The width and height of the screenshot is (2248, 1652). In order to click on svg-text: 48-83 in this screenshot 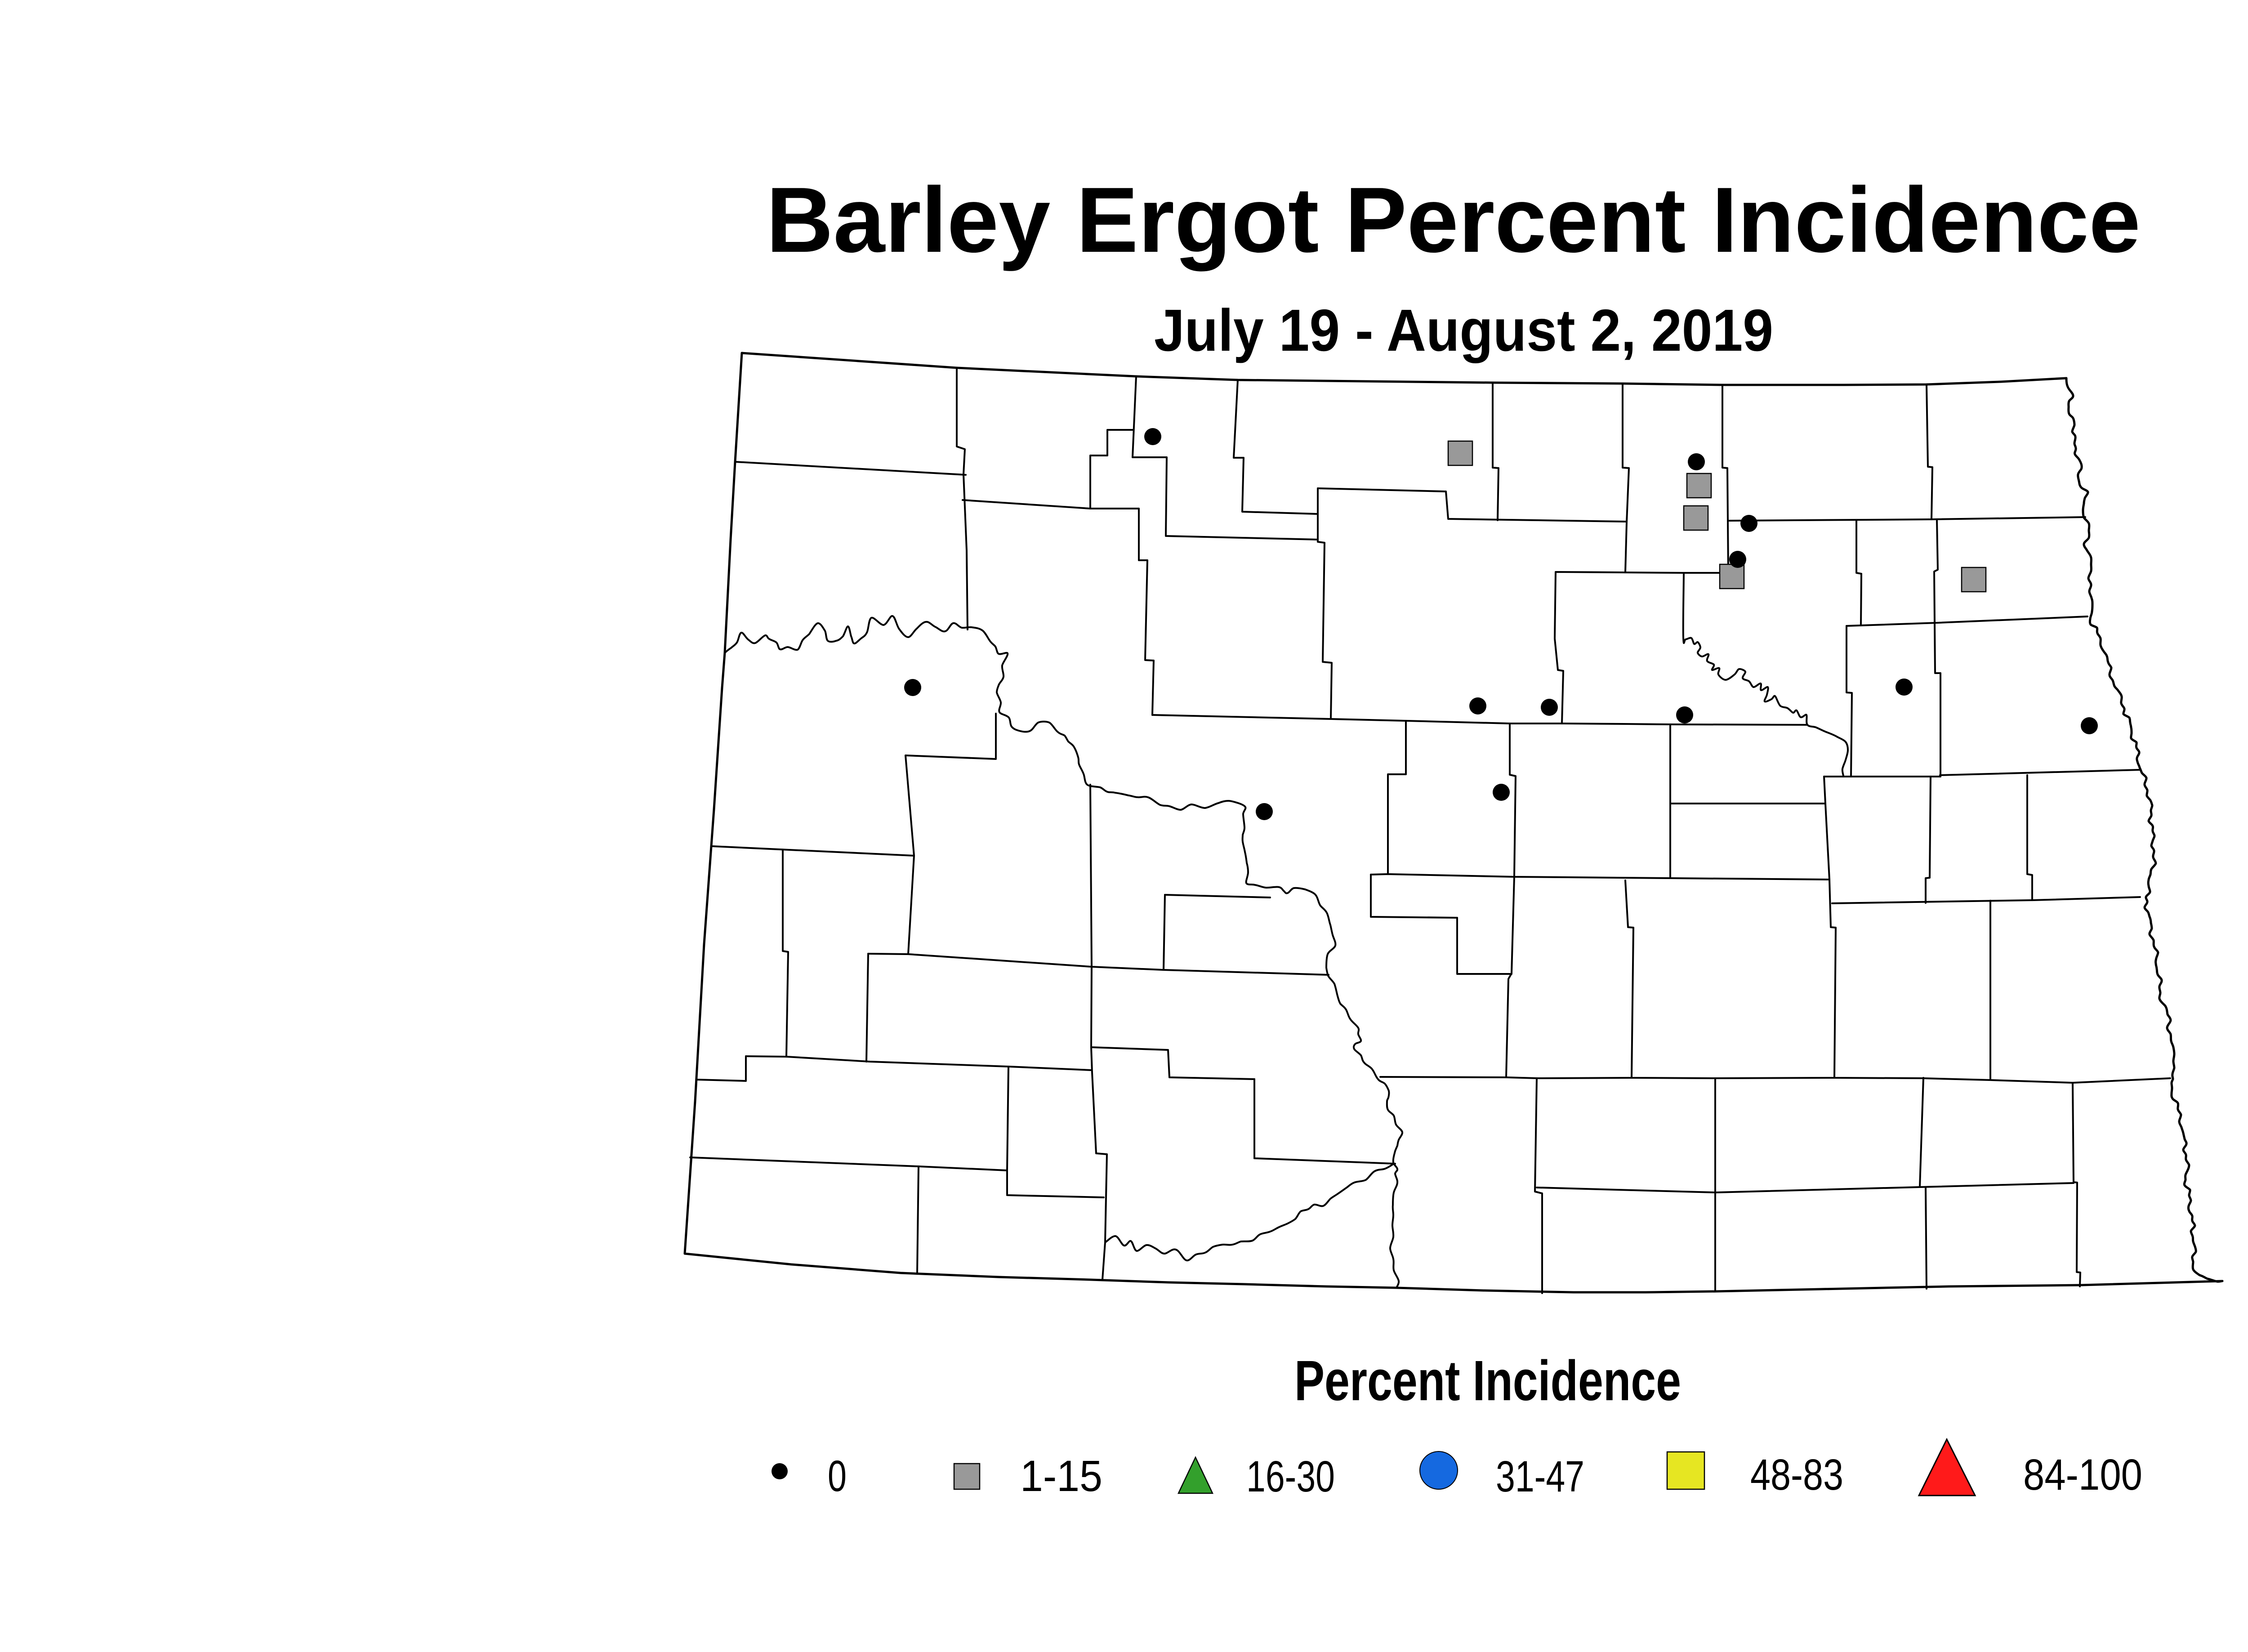, I will do `click(1796, 1474)`.